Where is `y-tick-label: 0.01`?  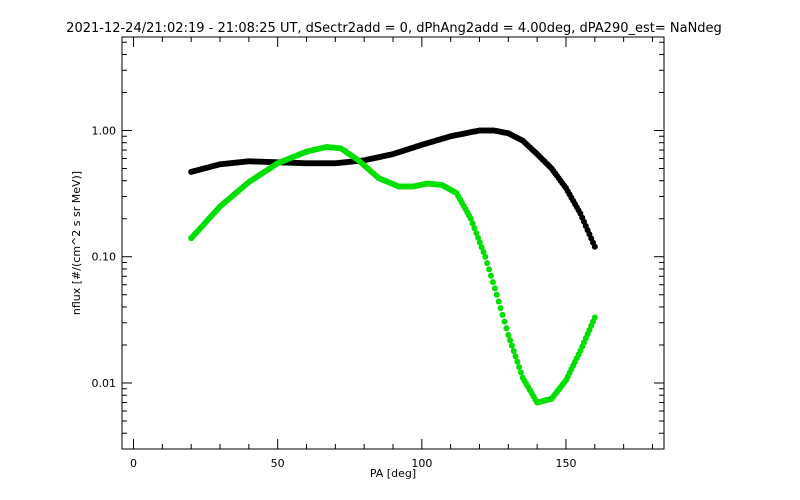 y-tick-label: 0.01 is located at coordinates (104, 383).